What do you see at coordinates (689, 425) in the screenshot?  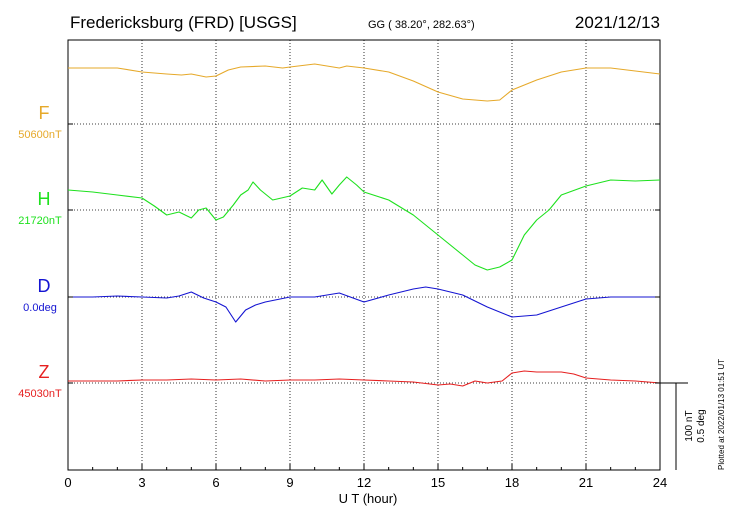 I see `scale-bar-nt-label: 100 nT` at bounding box center [689, 425].